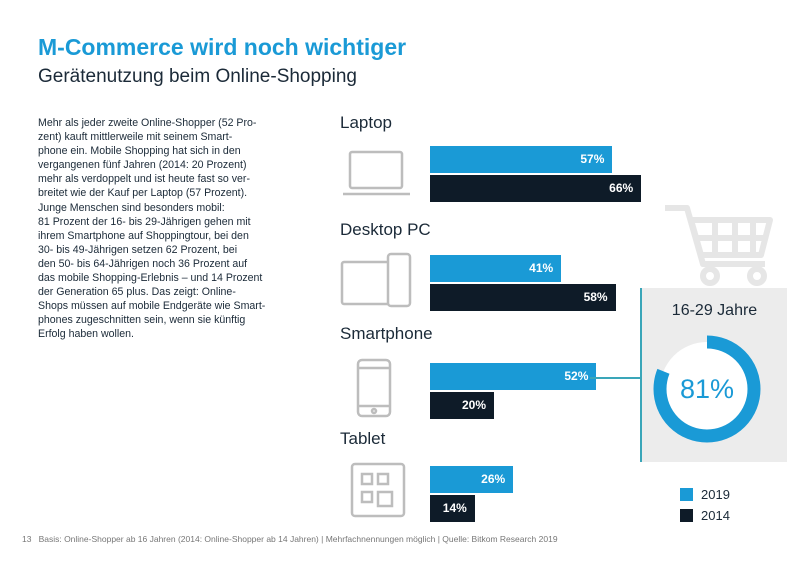 Image resolution: width=800 pixels, height=562 pixels. I want to click on donut-background, so click(707, 389).